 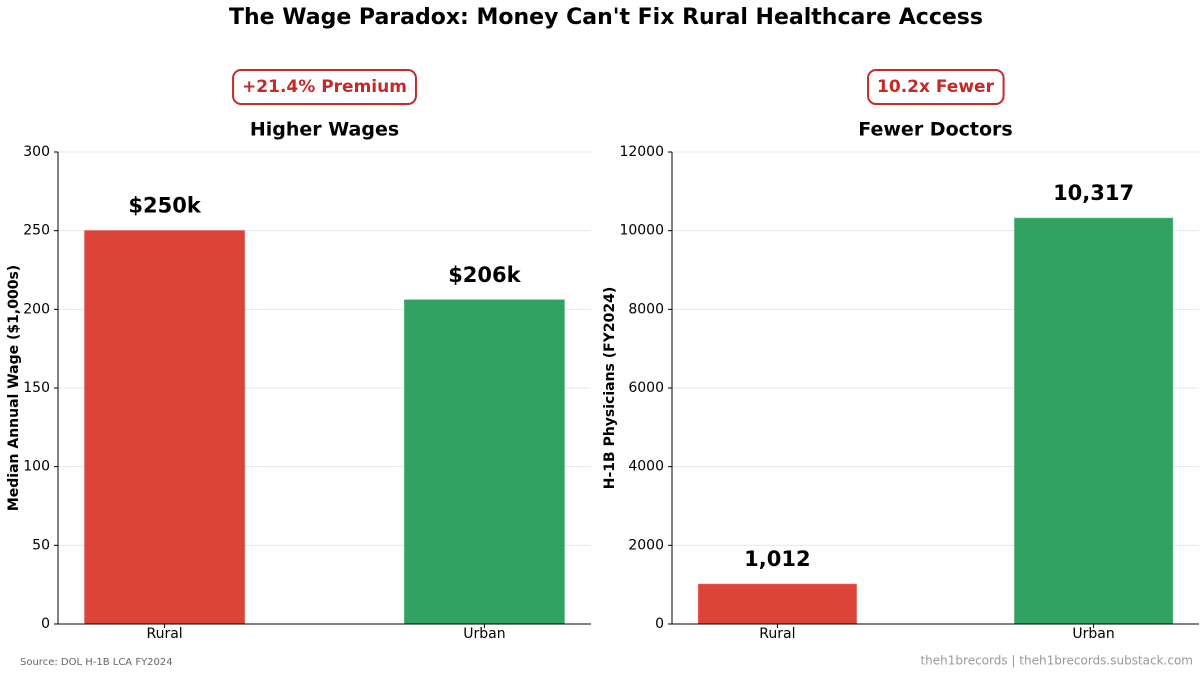 What do you see at coordinates (36, 388) in the screenshot?
I see `y-tick-label: 150` at bounding box center [36, 388].